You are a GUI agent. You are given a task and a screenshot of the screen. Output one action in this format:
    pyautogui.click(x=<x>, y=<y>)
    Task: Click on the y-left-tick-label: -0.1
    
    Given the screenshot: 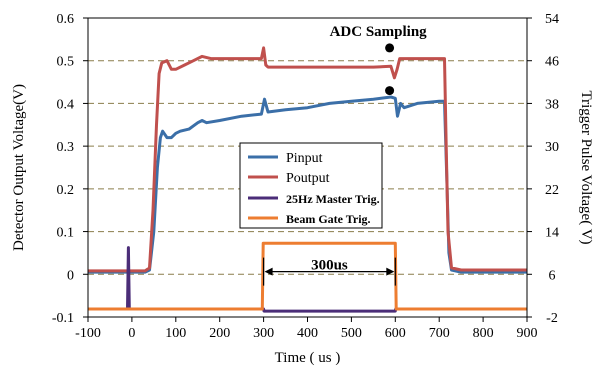 What is the action you would take?
    pyautogui.click(x=63, y=318)
    